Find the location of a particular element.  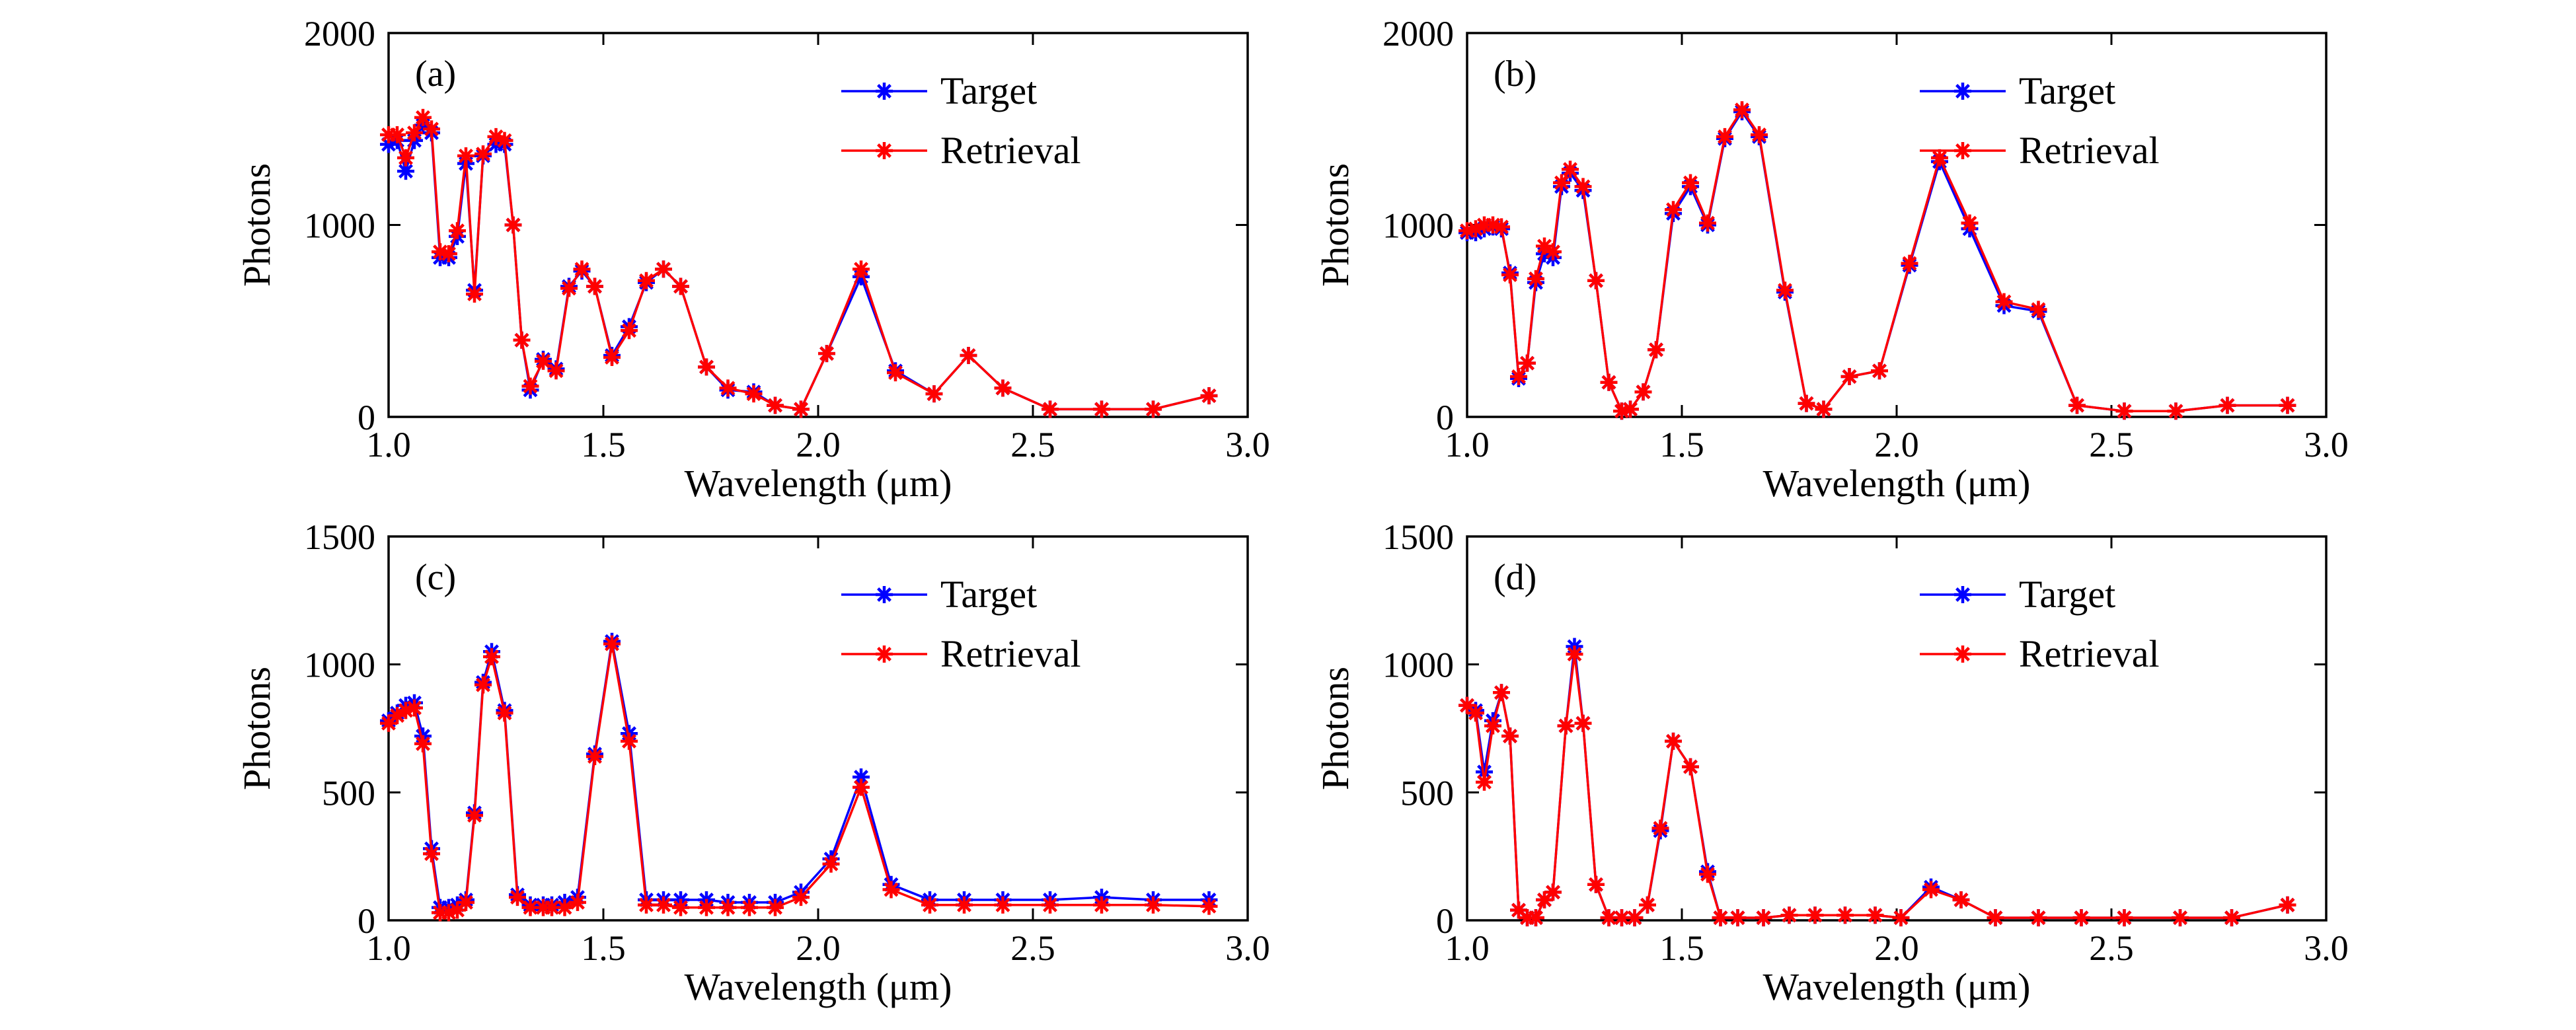

y-tick-label: 1500 is located at coordinates (1418, 537).